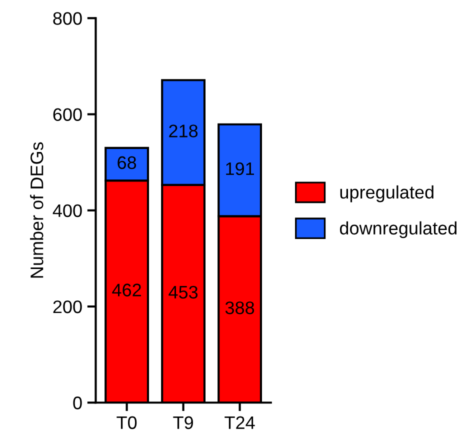 The image size is (467, 432). Describe the element at coordinates (240, 169) in the screenshot. I see `data-label: 191` at that location.